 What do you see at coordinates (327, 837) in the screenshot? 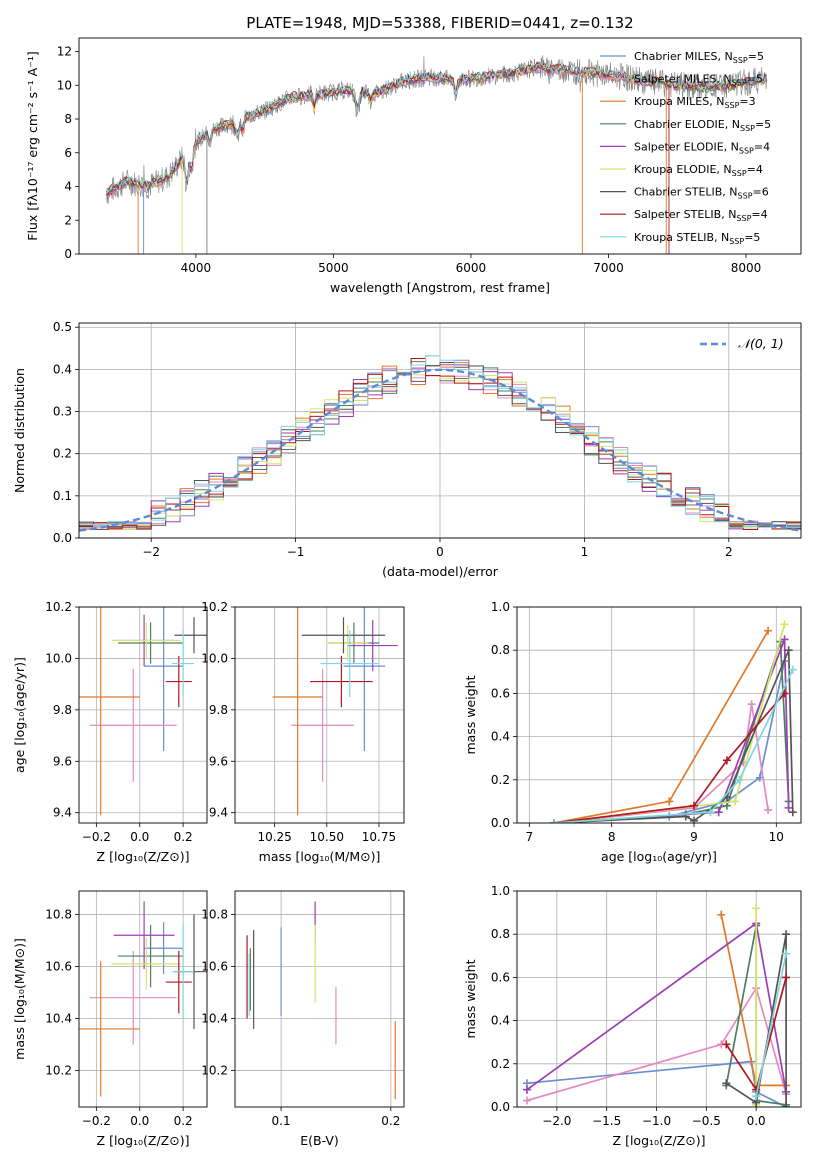
I see `x-tick-label: 10.50` at bounding box center [327, 837].